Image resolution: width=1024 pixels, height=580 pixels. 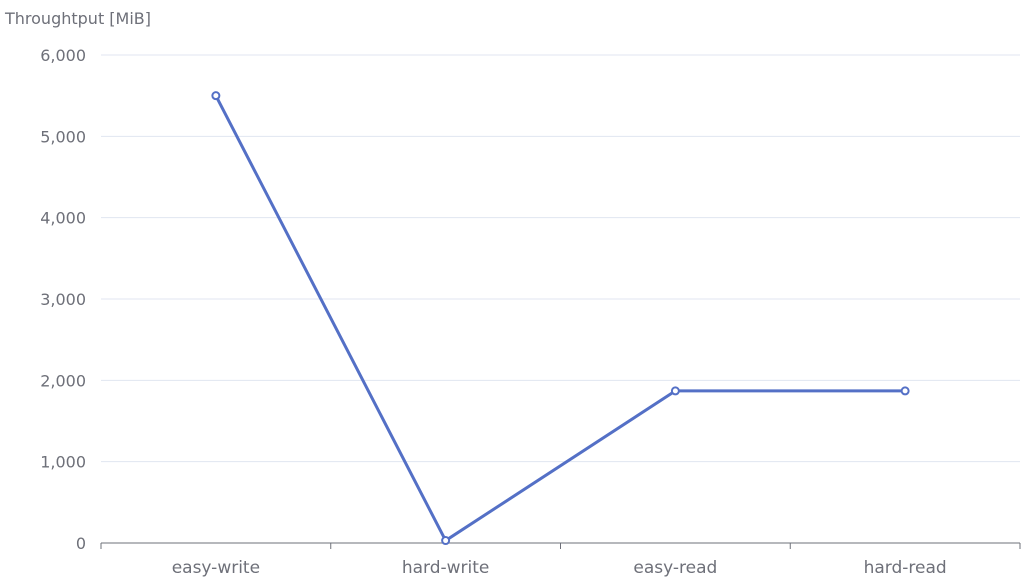 What do you see at coordinates (63, 462) in the screenshot?
I see `y-tick-label: 1,000` at bounding box center [63, 462].